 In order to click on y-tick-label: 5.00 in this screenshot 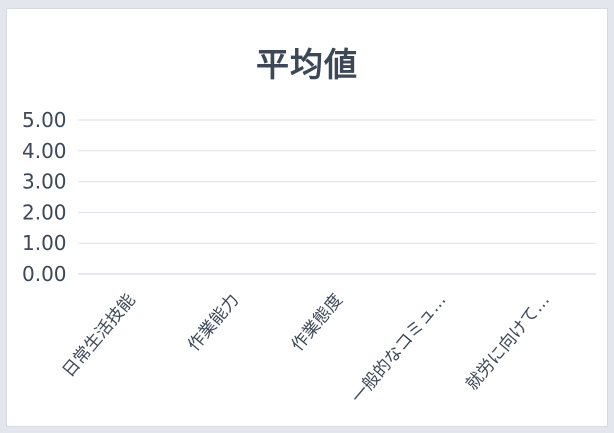, I will do `click(44, 120)`.